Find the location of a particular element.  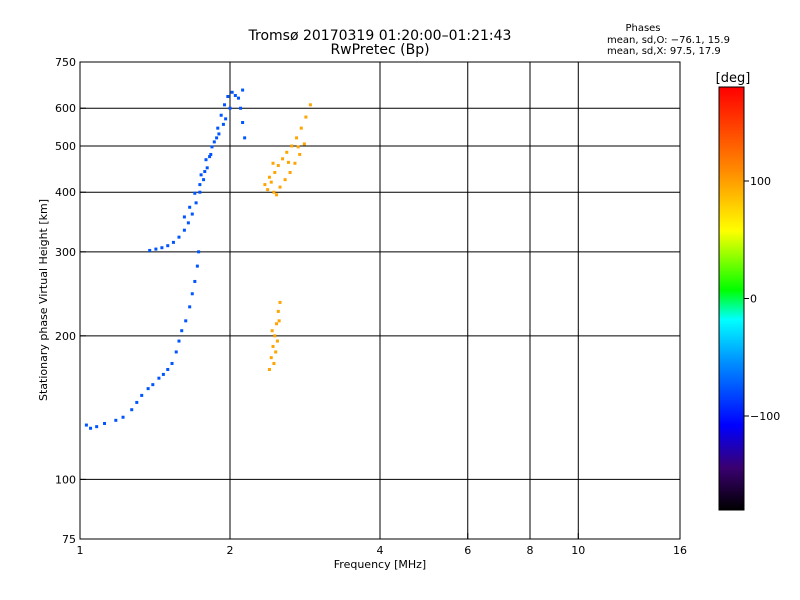

x-tick-label: 8 is located at coordinates (530, 550).